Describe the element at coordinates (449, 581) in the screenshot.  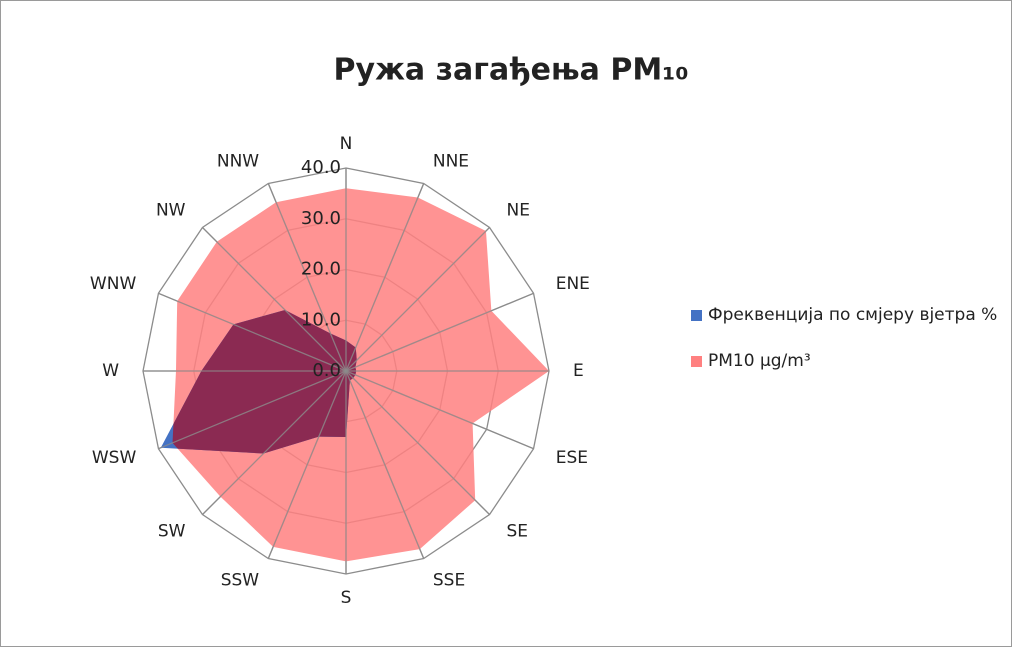
I see `category-label: SSE` at that location.